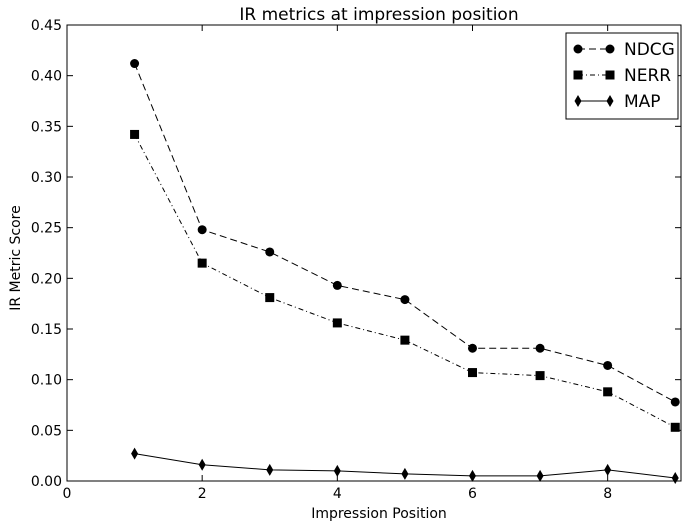  I want to click on legend-ndcg-label: NDCG, so click(649, 50).